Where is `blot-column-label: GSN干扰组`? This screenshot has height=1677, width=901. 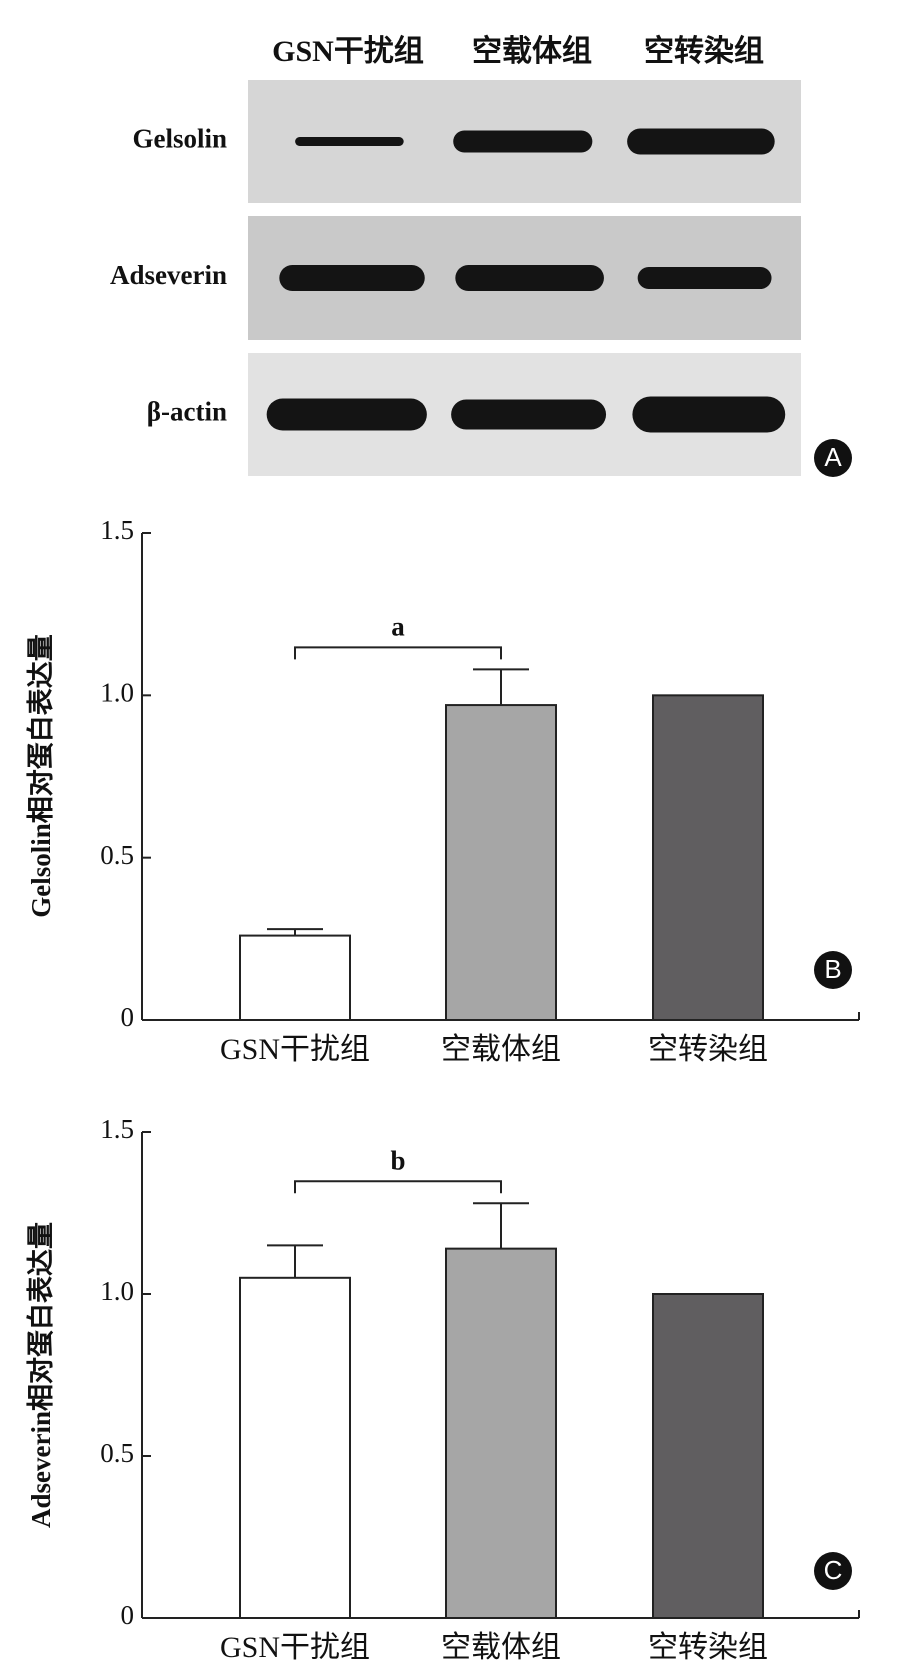
blot-column-label: GSN干扰组 is located at coordinates (348, 51).